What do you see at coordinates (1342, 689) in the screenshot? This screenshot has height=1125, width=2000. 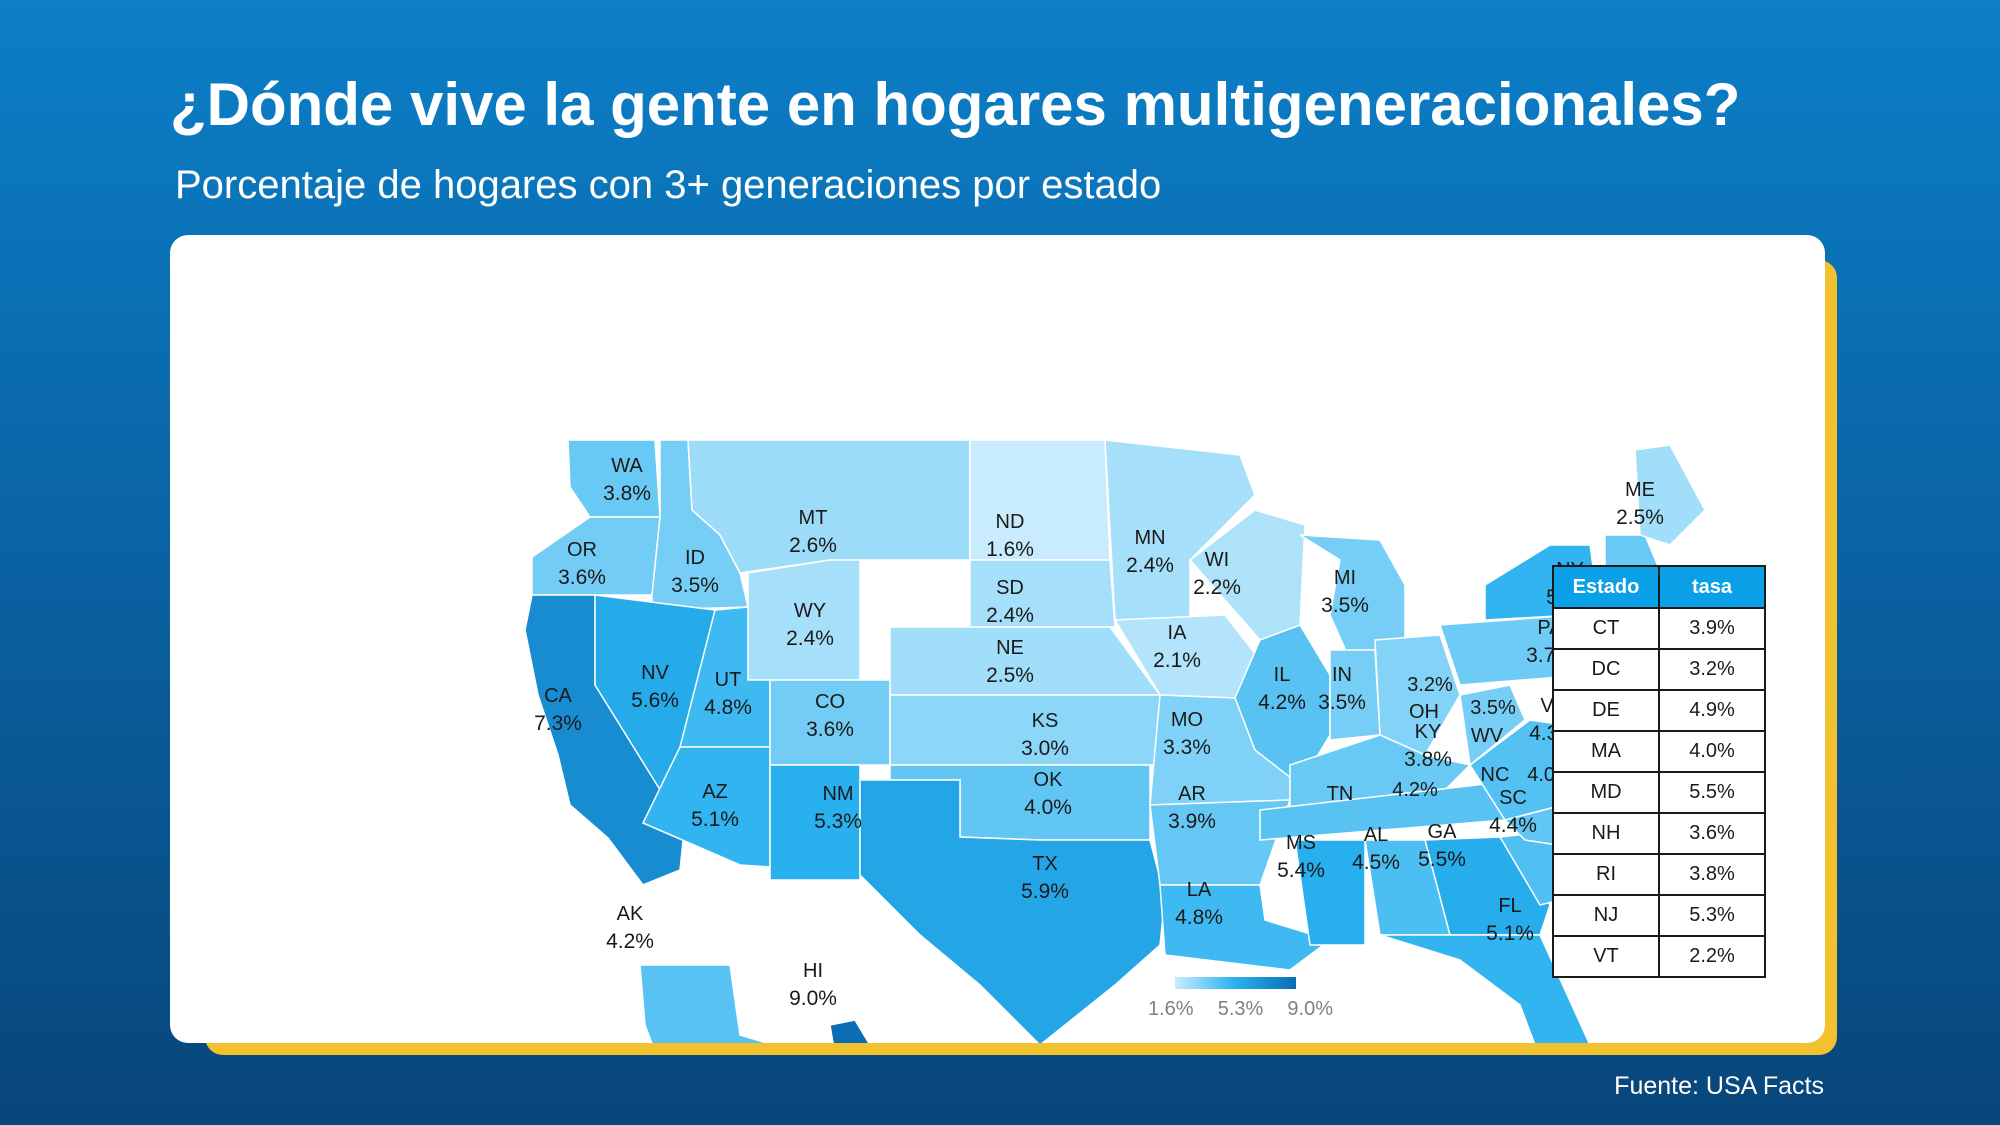 I see `state-label-in: IN 3.5%` at bounding box center [1342, 689].